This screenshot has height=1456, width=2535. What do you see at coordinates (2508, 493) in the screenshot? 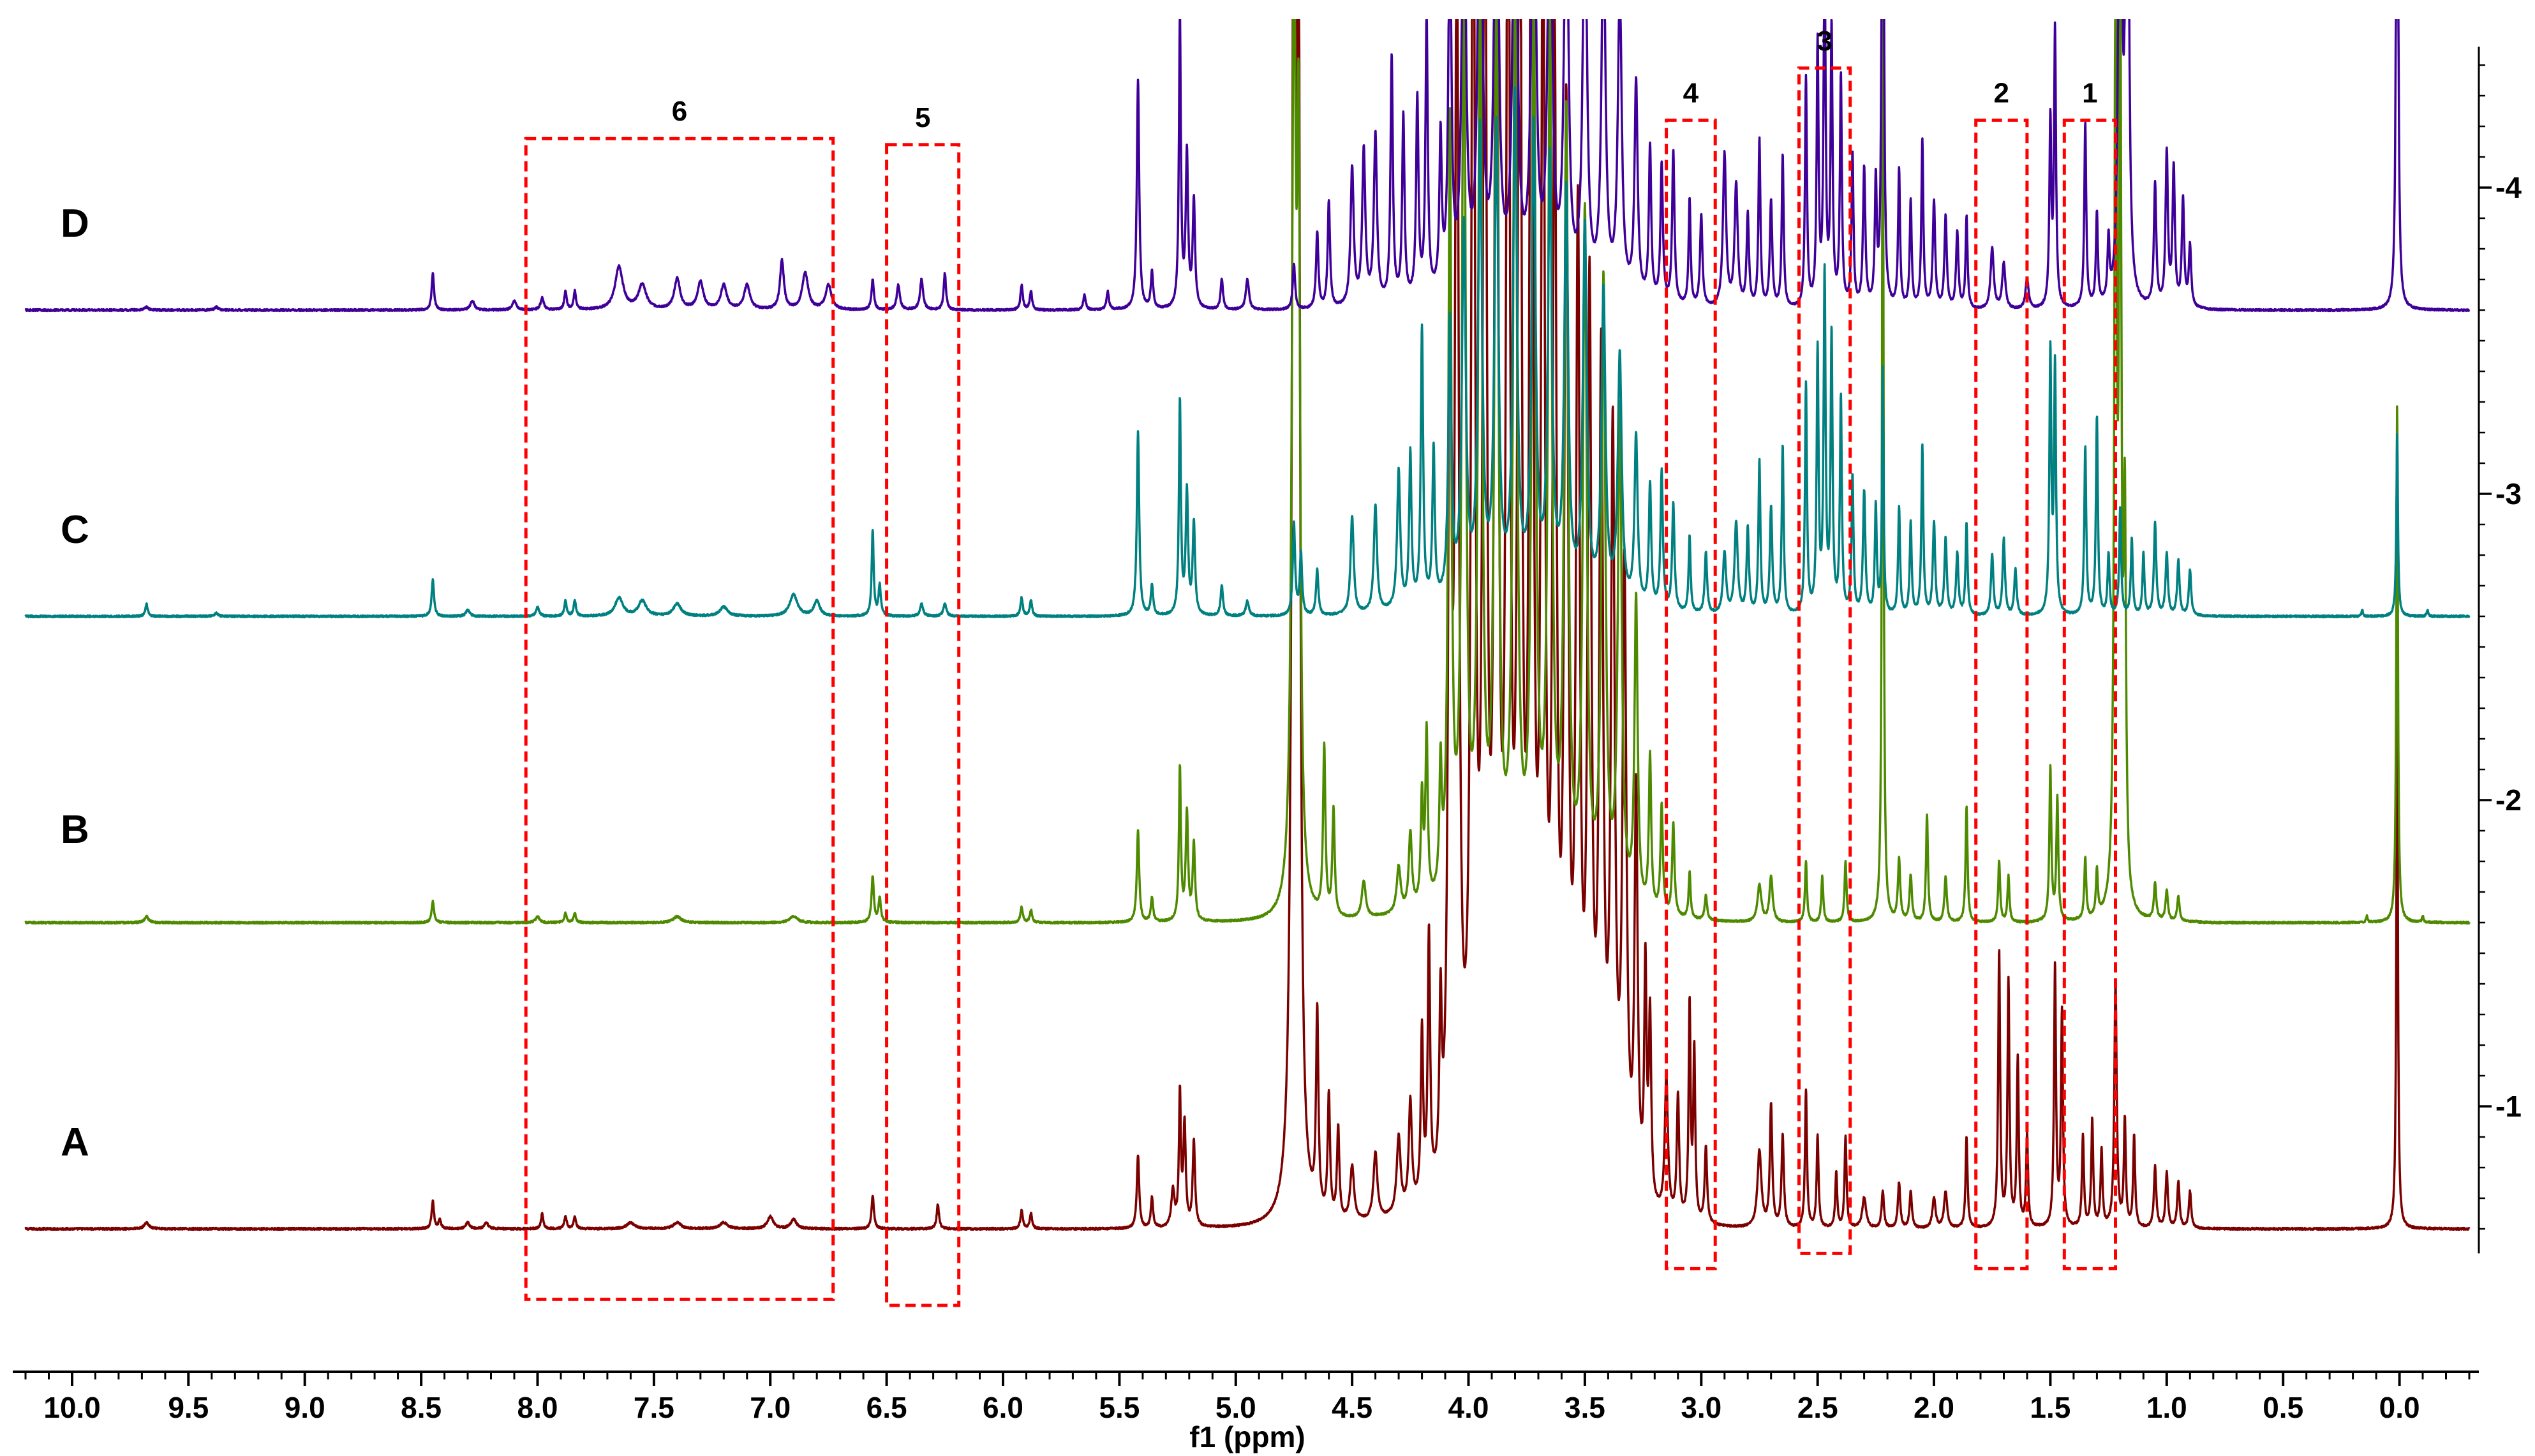
I see `y-tick-label: -3` at bounding box center [2508, 493].